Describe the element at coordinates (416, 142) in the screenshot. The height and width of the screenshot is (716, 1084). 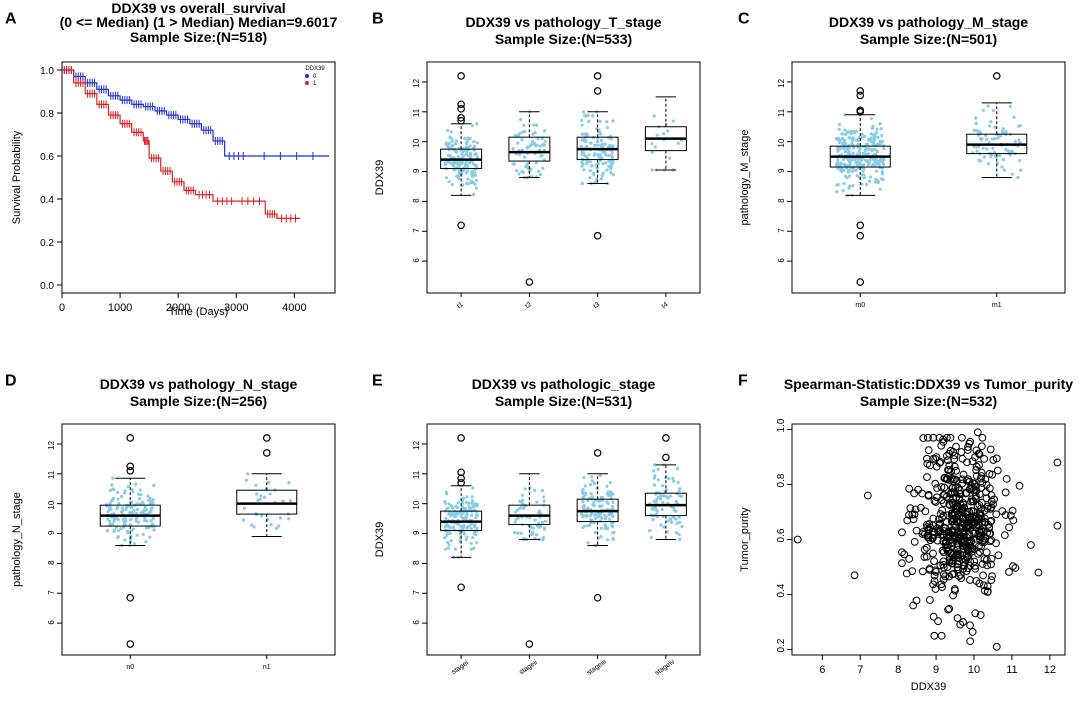
I see `y-tick-label: 10` at that location.